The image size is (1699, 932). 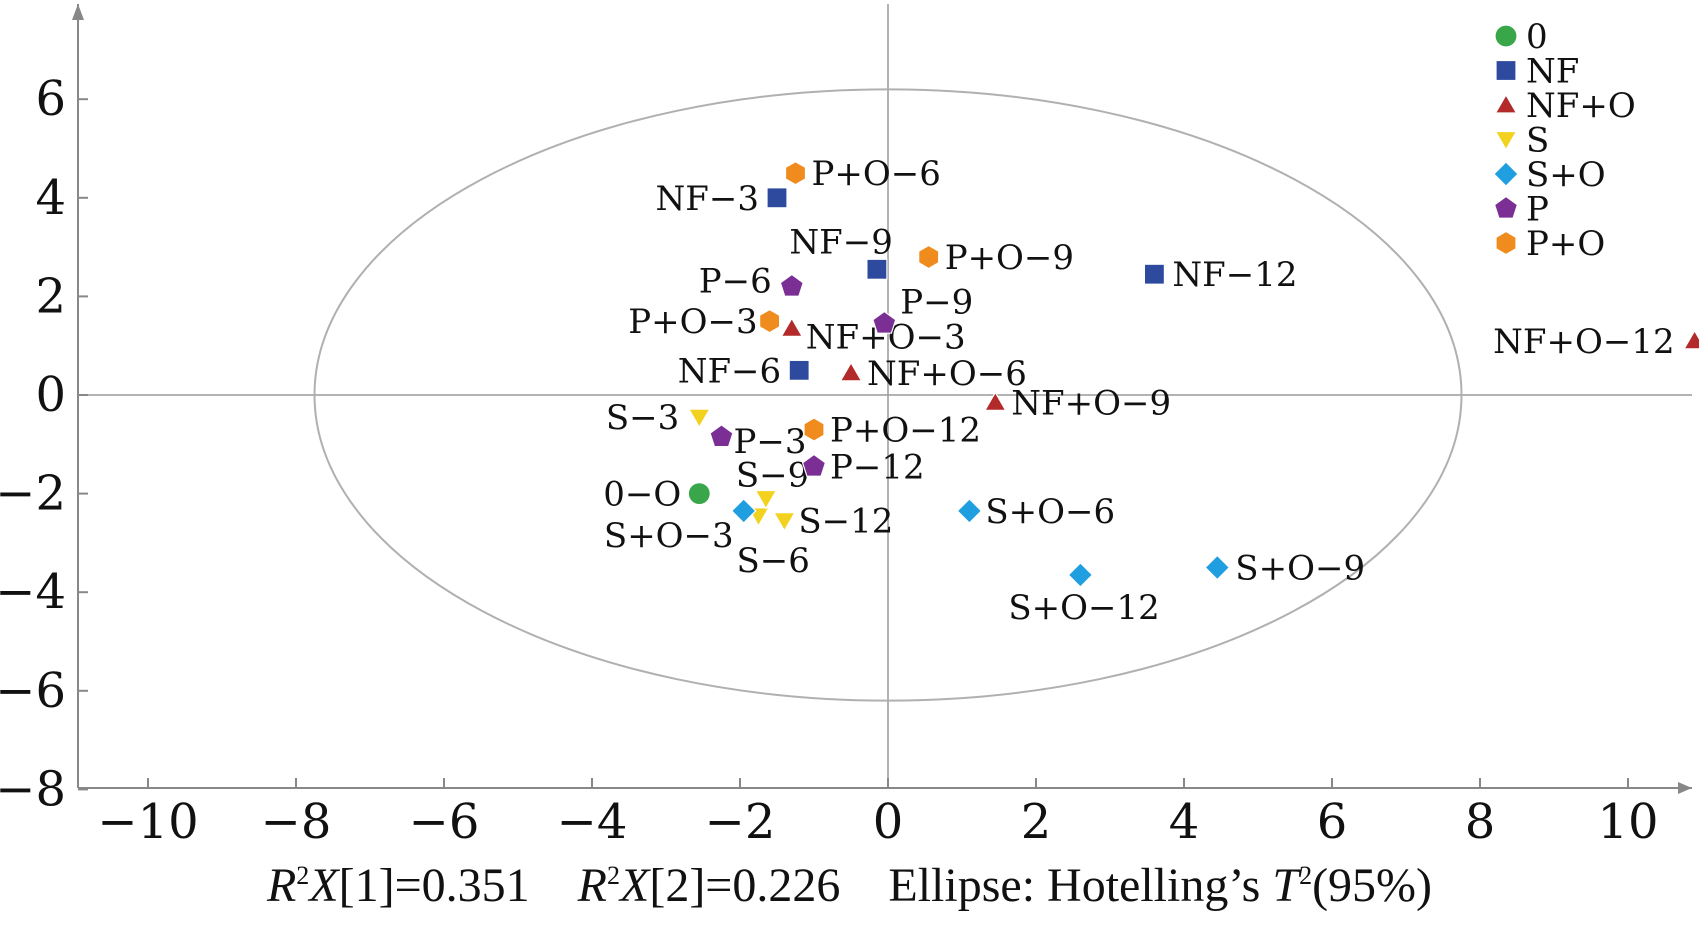 What do you see at coordinates (740, 822) in the screenshot?
I see `x-tick-label: −2` at bounding box center [740, 822].